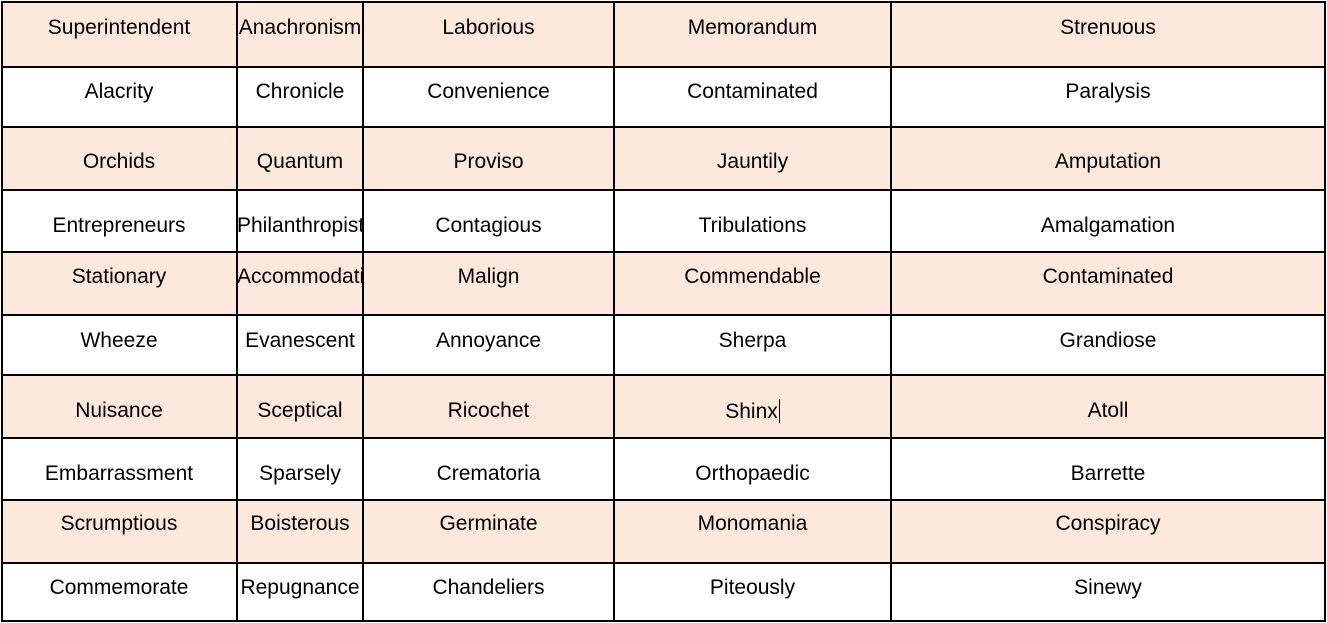  What do you see at coordinates (488, 523) in the screenshot?
I see `table-cell: Germinate` at bounding box center [488, 523].